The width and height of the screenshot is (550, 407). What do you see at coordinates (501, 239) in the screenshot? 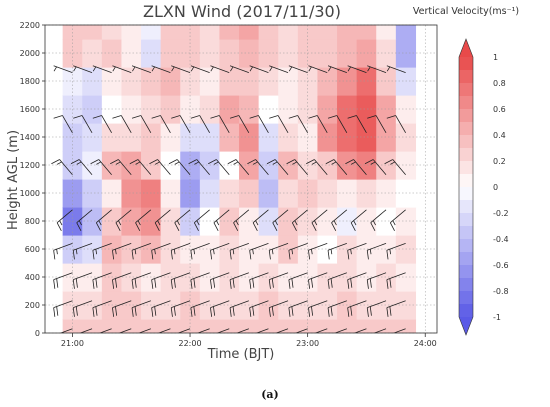
I see `colorbar-tick-label: -0.4` at bounding box center [501, 239].